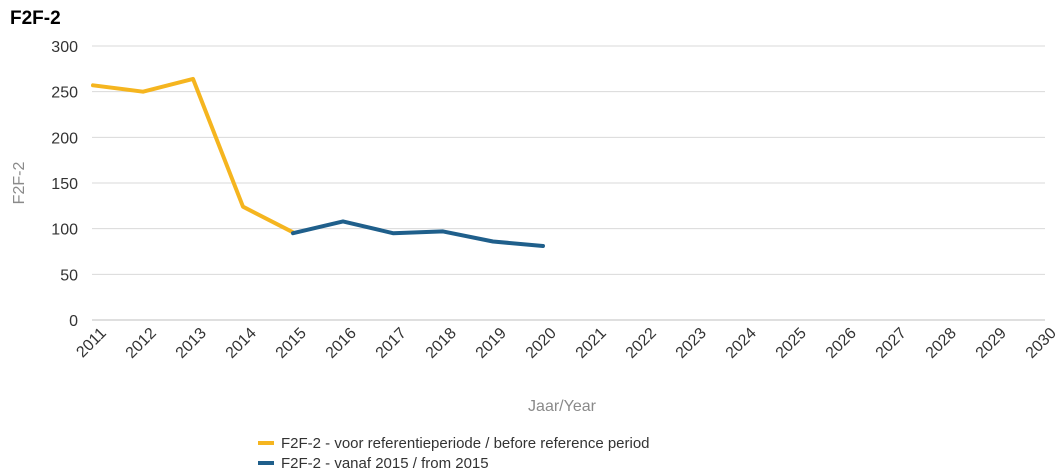 The width and height of the screenshot is (1061, 473). I want to click on x-tick-label-2025: 2025, so click(791, 343).